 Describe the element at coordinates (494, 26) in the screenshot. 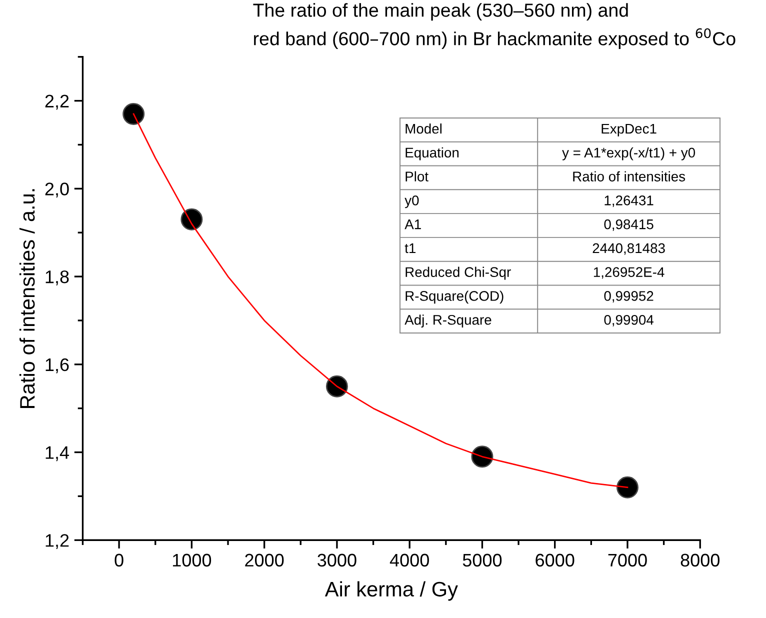

I see `chart-title: The ratio of the main peak (530–560 nm) and red band (600–700 nm) in Br hackmanite exposed to $^{60}$Co` at that location.